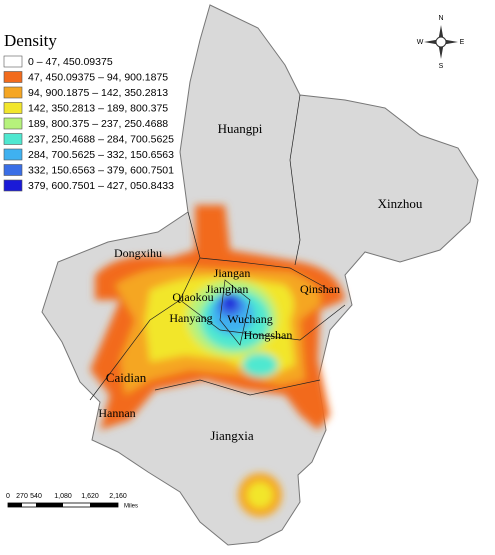 Image resolution: width=495 pixels, height=555 pixels. What do you see at coordinates (101, 186) in the screenshot?
I see `legend-label: 379, 600.7501 – 427, 050.8433` at bounding box center [101, 186].